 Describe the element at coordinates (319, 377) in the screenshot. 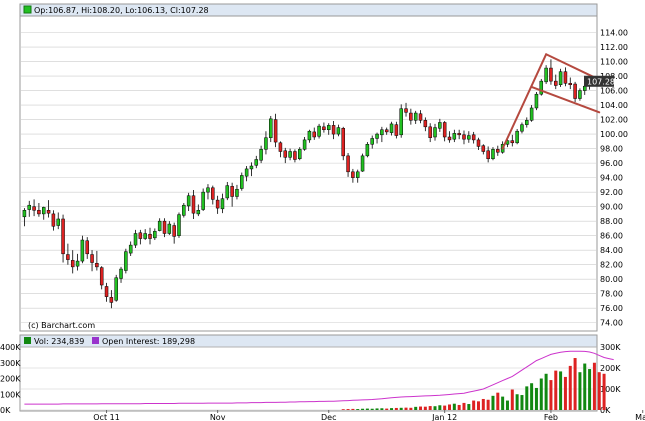

I see `open-interest-line` at that location.